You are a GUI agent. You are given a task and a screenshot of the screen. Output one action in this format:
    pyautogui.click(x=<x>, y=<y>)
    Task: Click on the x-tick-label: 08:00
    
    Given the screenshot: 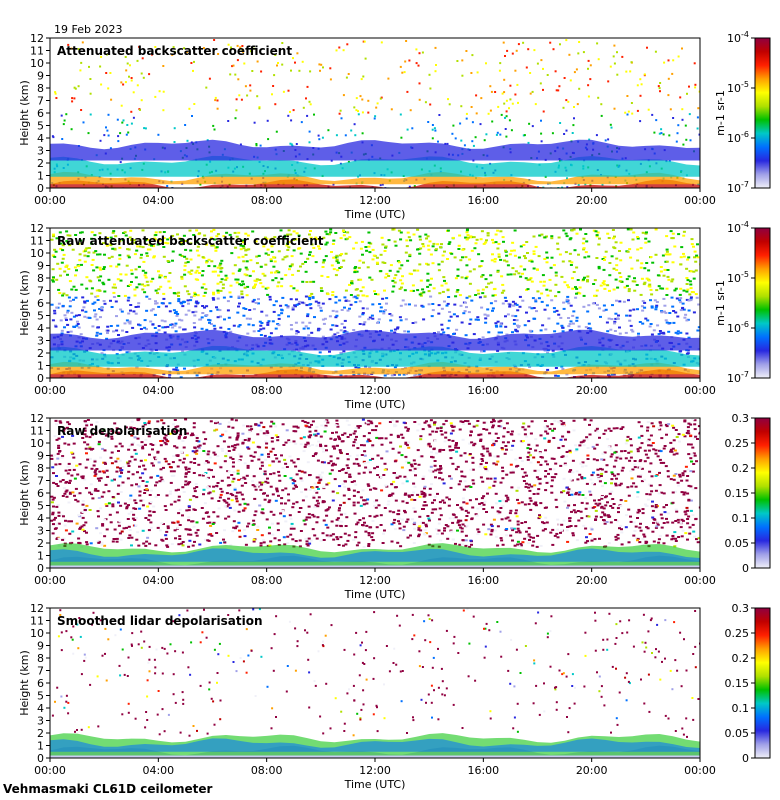 What is the action you would take?
    pyautogui.click(x=267, y=580)
    